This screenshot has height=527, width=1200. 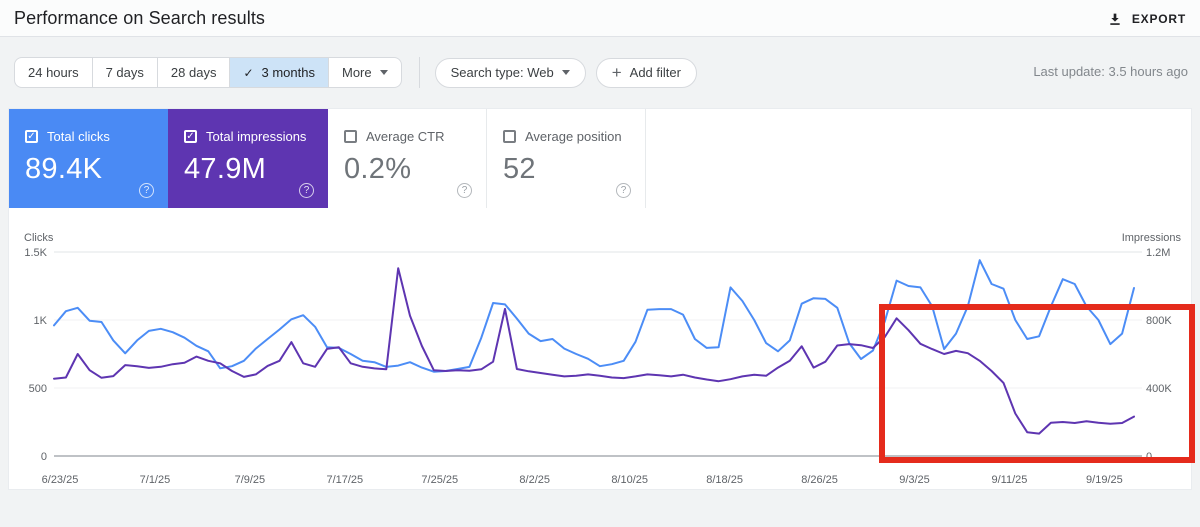 What do you see at coordinates (78, 136) in the screenshot?
I see `total-clicks-label: Total clicks` at bounding box center [78, 136].